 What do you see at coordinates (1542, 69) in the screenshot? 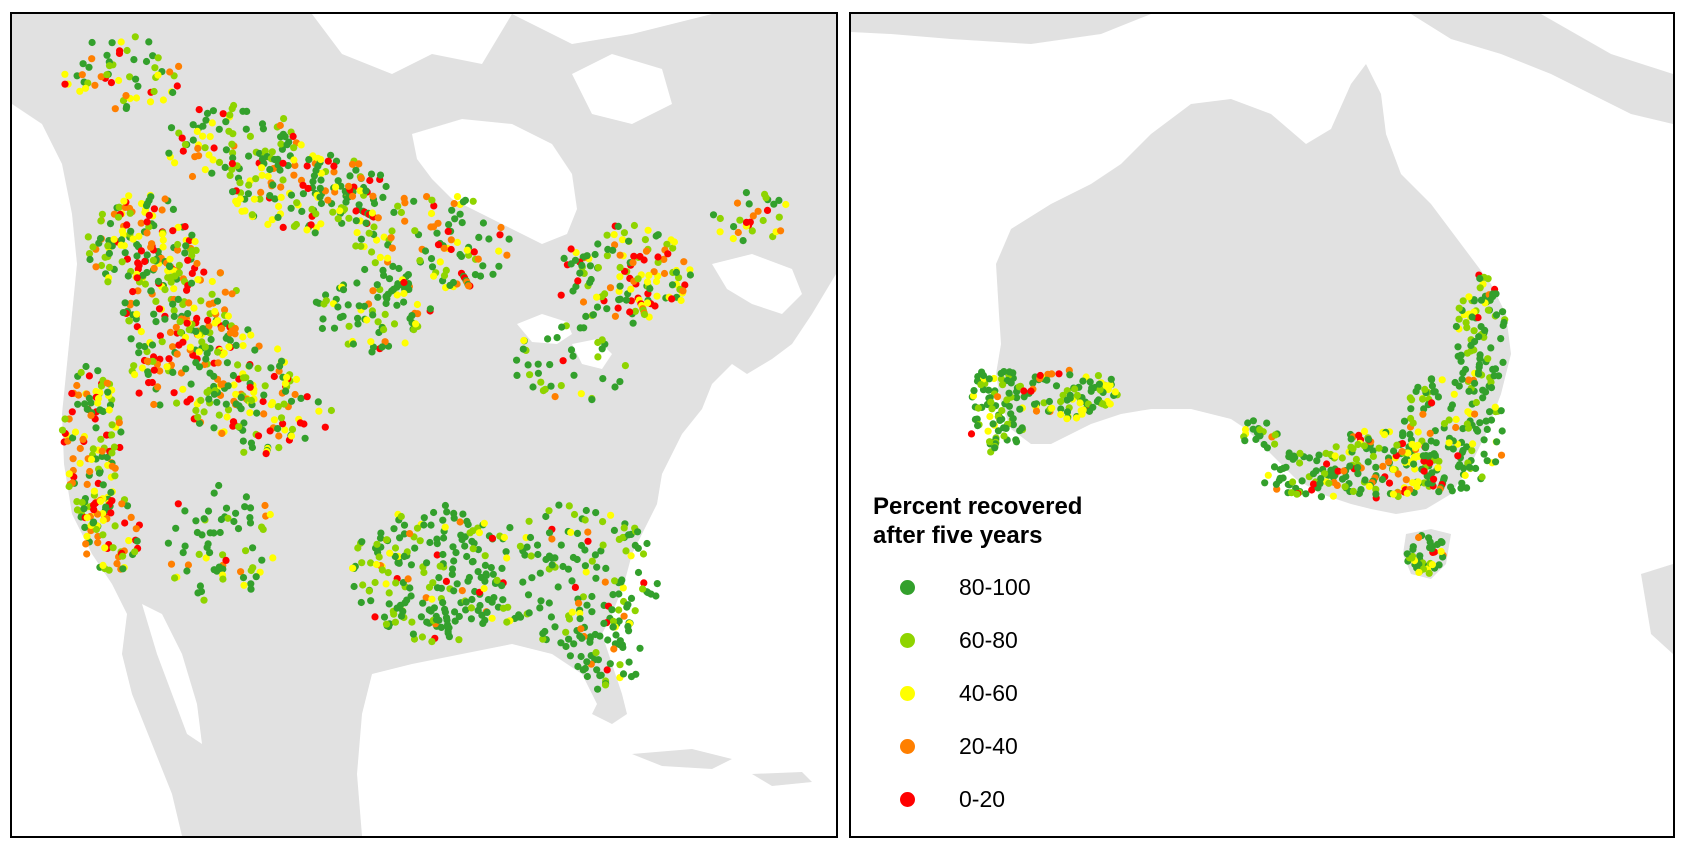
I see `new-guinea-land` at bounding box center [1542, 69].